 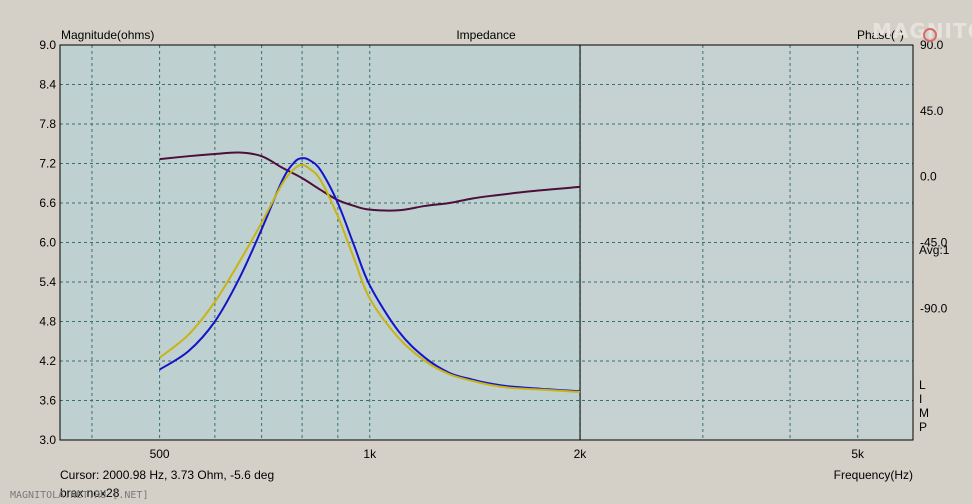 What do you see at coordinates (934, 308) in the screenshot?
I see `phase-tick-label: -90.0` at bounding box center [934, 308].